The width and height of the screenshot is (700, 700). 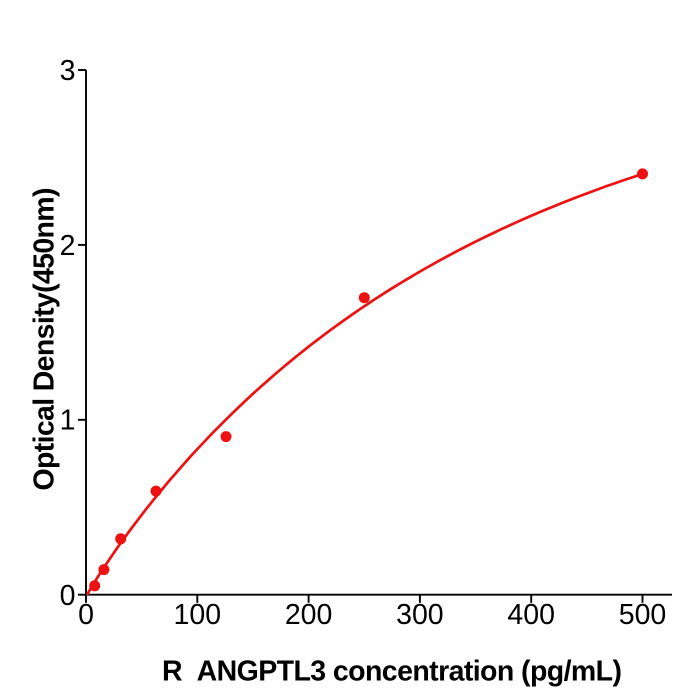 What do you see at coordinates (392, 672) in the screenshot?
I see `svg-text:R ANGPTL3 concentration (pg/m: R ANGPTL3 concentration (pg/mL)` at bounding box center [392, 672].